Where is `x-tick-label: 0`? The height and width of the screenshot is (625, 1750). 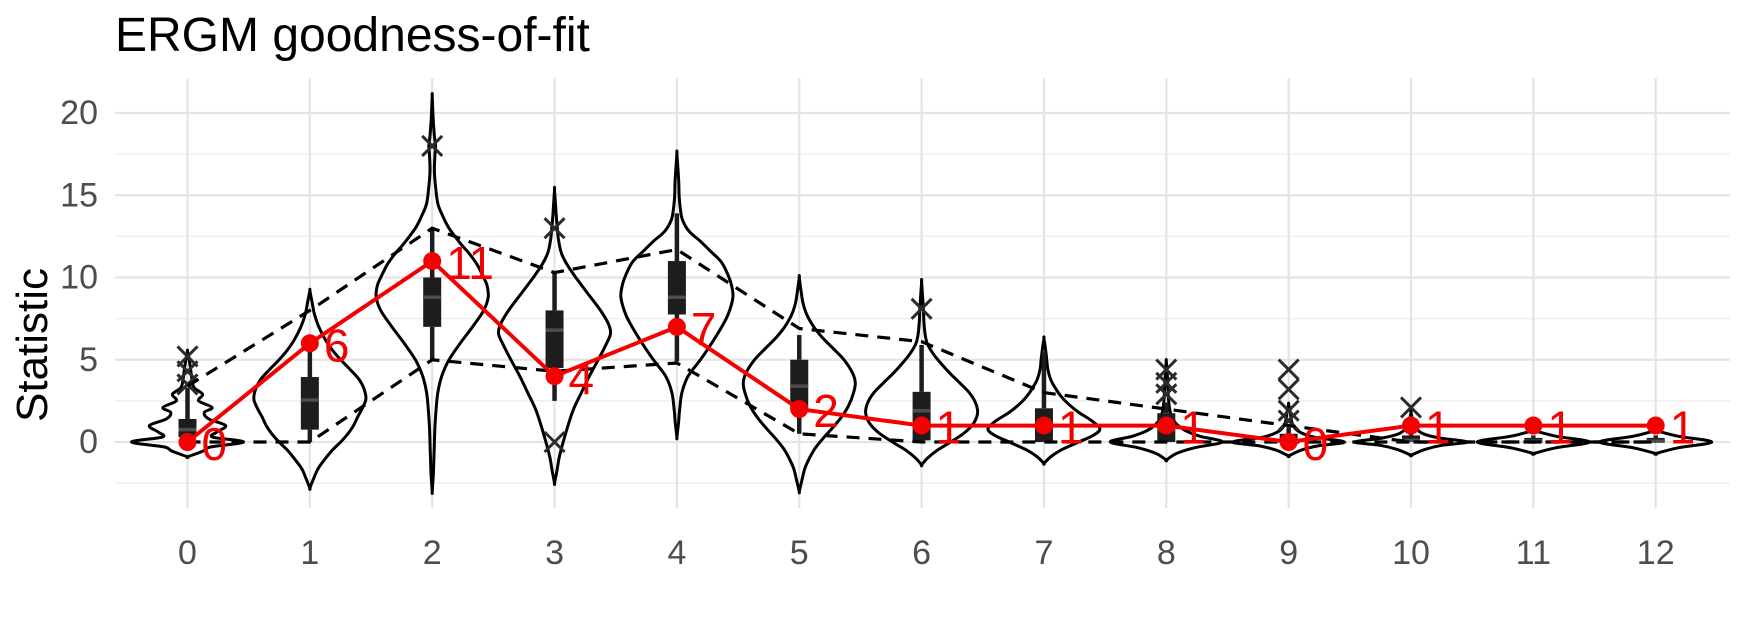
x-tick-label: 0 is located at coordinates (187, 553).